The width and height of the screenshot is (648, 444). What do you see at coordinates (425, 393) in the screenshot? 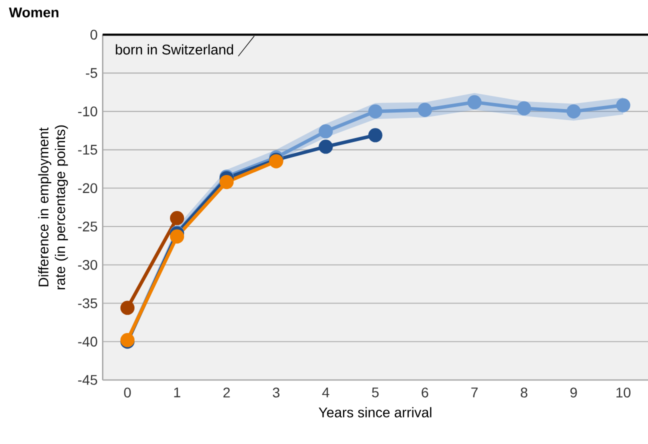
I see `x-tick-label: 6` at bounding box center [425, 393].